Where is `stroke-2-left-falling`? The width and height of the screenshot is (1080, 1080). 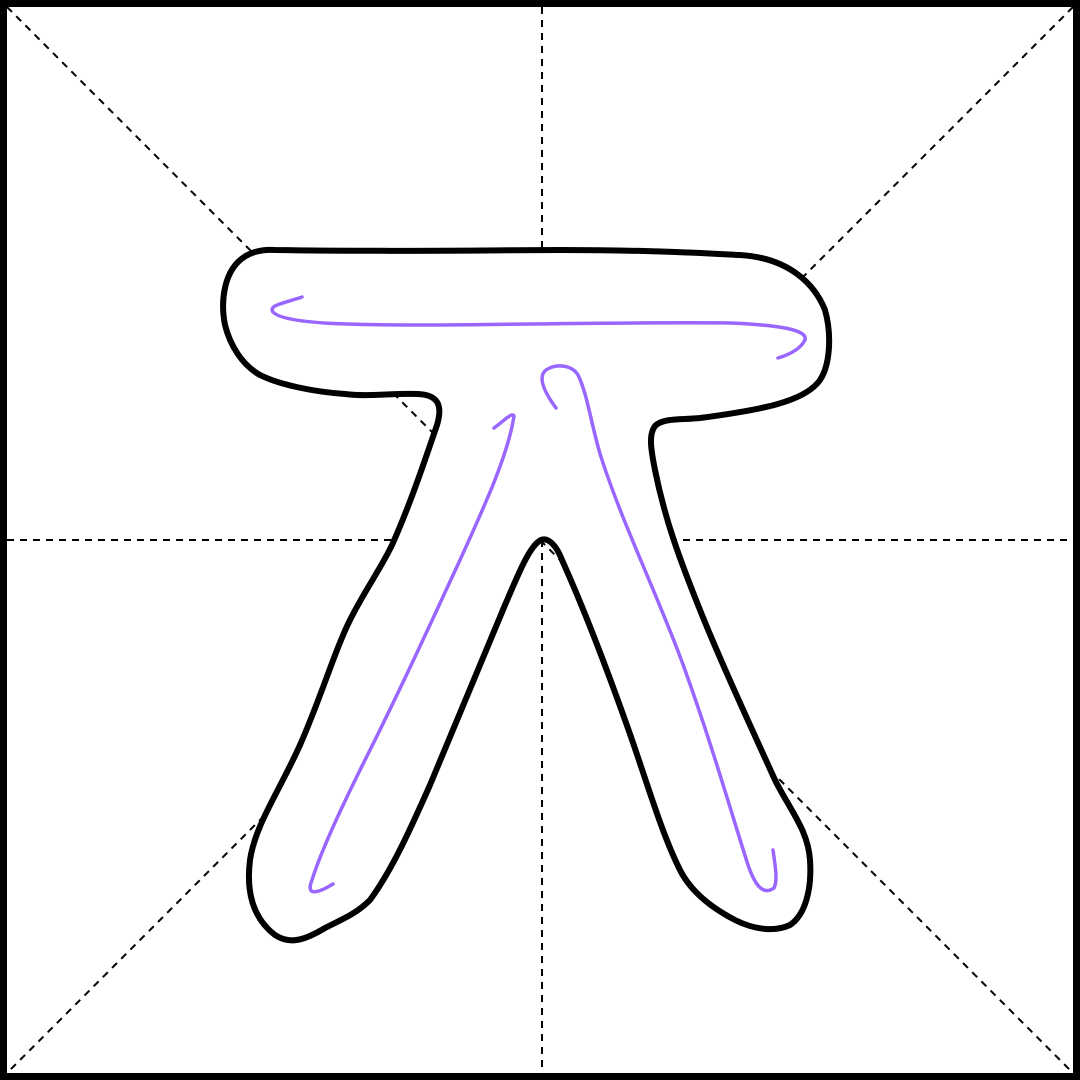 stroke-2-left-falling is located at coordinates (412, 653).